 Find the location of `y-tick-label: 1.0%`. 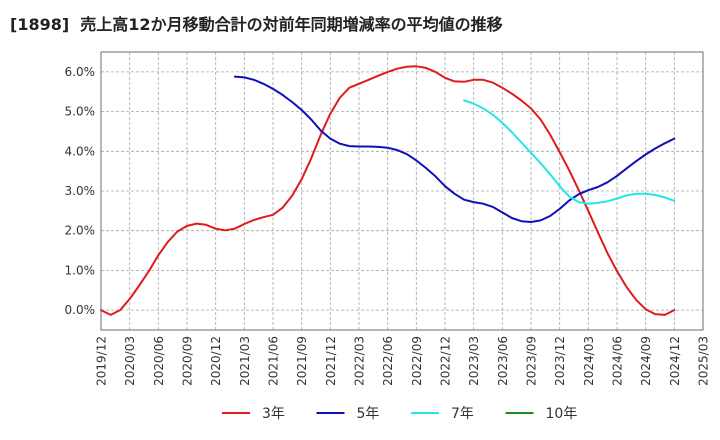

y-tick-label: 1.0% is located at coordinates (80, 270).